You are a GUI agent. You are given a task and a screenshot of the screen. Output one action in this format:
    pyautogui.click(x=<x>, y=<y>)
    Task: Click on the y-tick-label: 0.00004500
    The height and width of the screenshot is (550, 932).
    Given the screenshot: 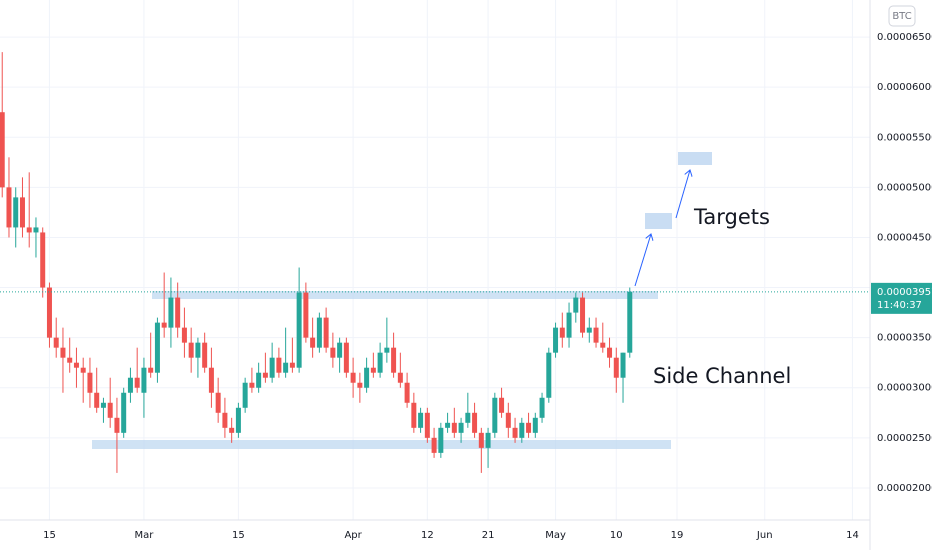 What is the action you would take?
    pyautogui.click(x=904, y=237)
    